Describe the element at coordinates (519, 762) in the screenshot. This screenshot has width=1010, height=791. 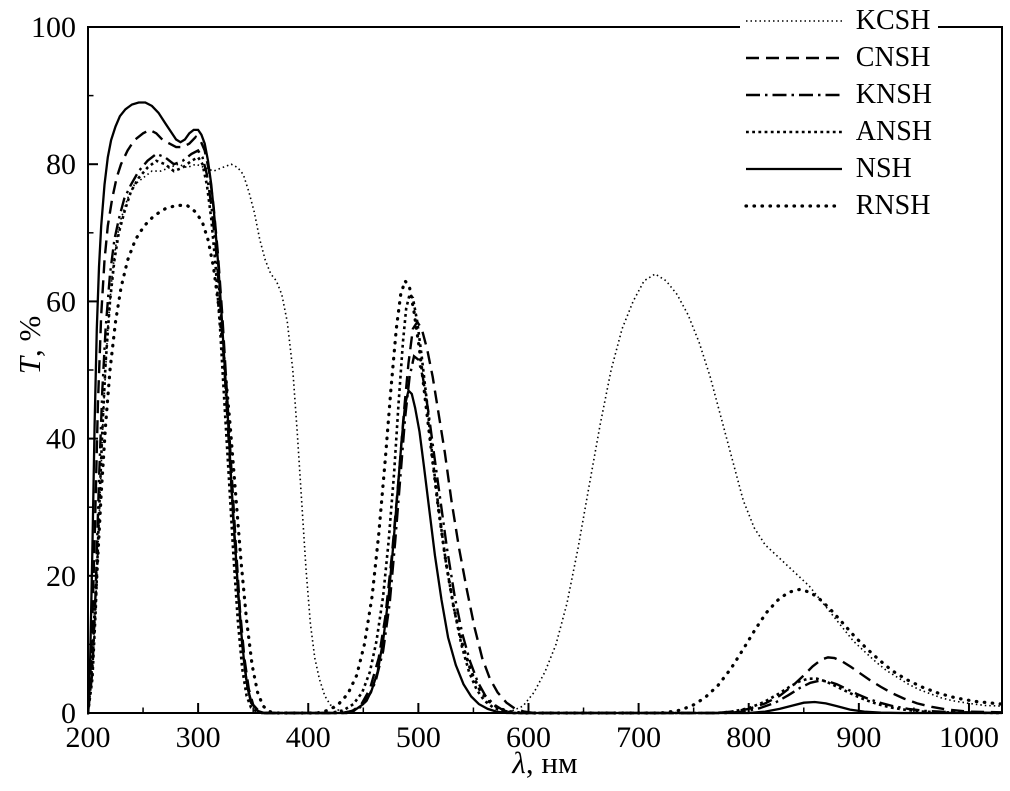
I see `x-axis-variable: λ` at that location.